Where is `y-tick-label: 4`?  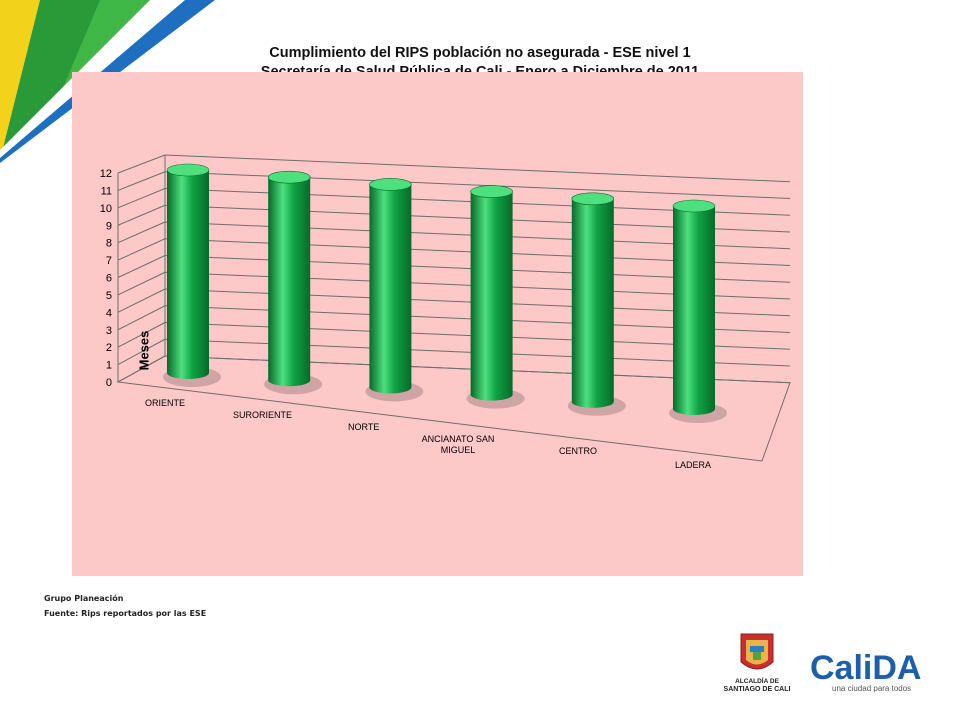
y-tick-label: 4 is located at coordinates (109, 313).